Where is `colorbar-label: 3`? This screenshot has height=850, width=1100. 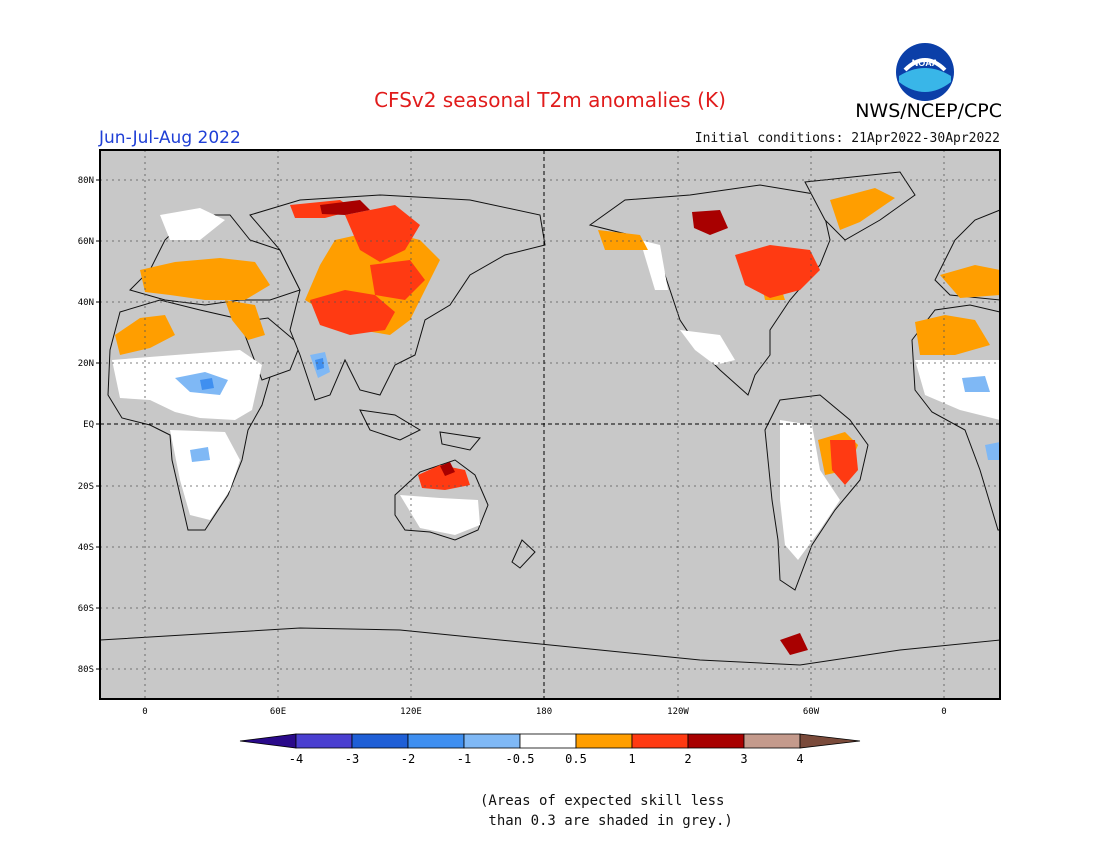 colorbar-label: 3 is located at coordinates (743, 759).